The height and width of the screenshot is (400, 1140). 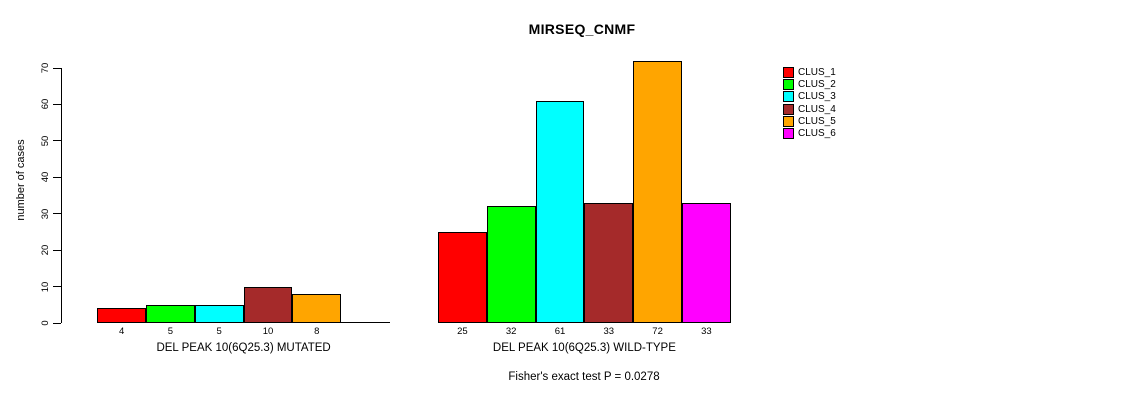 I want to click on y-axis-label: number of cases, so click(x=21, y=180).